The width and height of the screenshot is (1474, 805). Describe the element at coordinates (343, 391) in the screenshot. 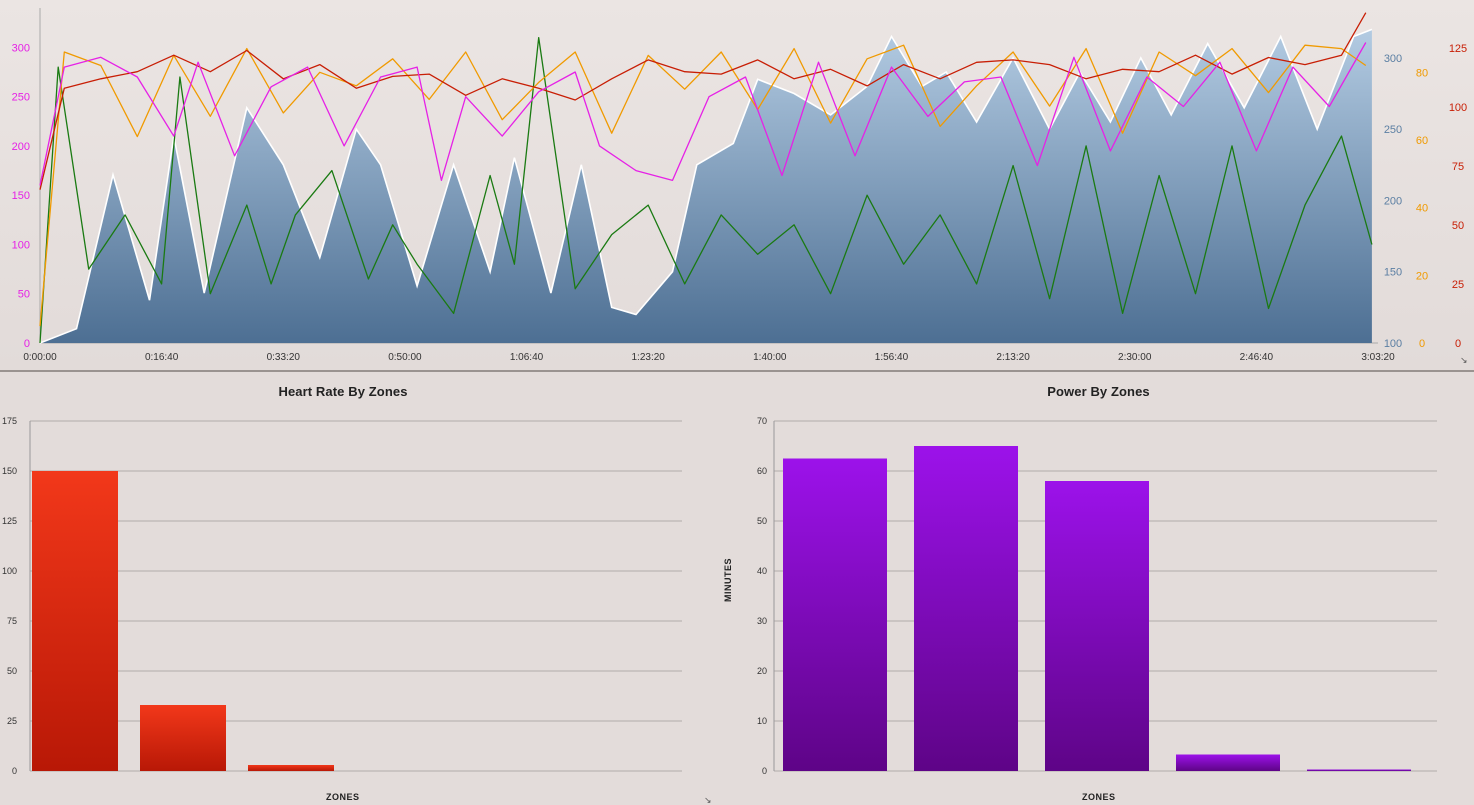

I see `chart-title: Heart Rate By Zones` at that location.